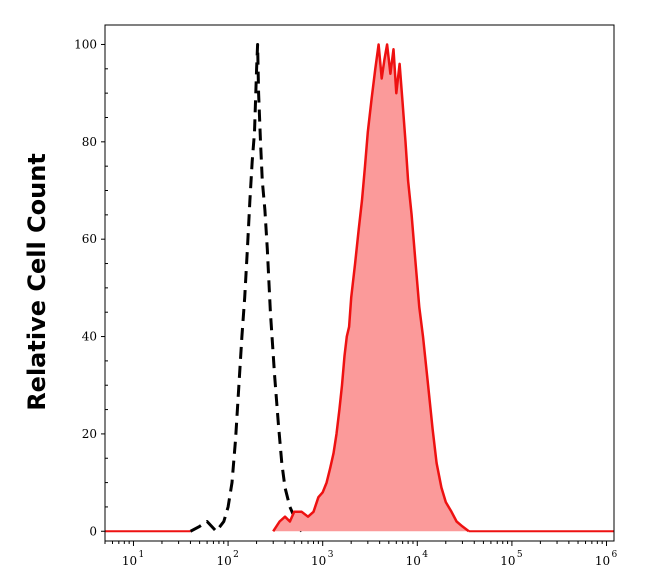 This screenshot has width=647, height=586. I want to click on x-tick-exponent: 6, so click(615, 555).